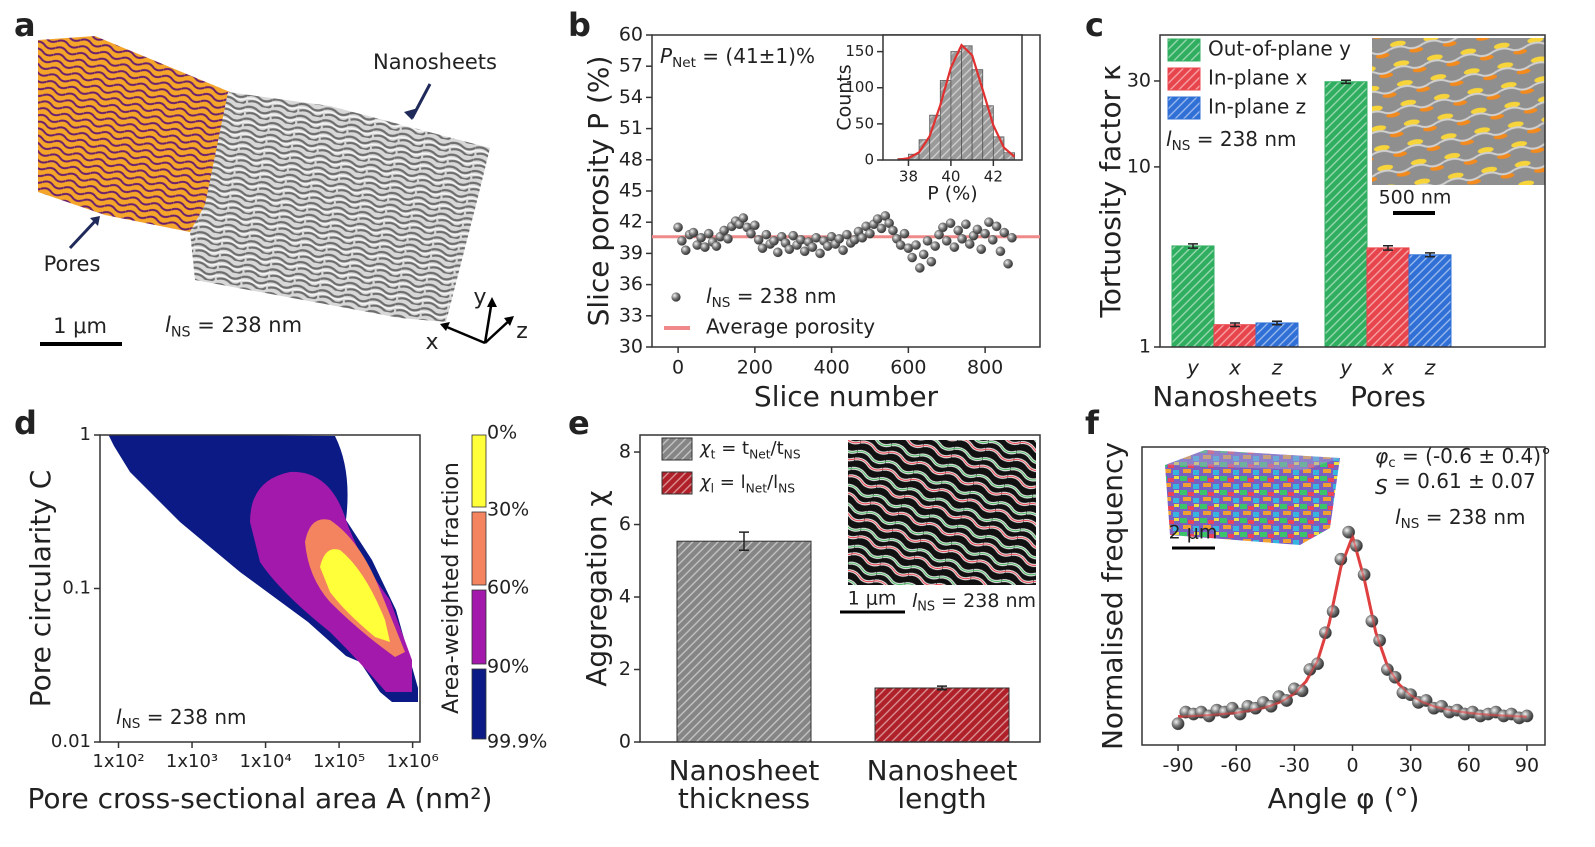  What do you see at coordinates (755, 368) in the screenshot?
I see `x-tick-label: 200` at bounding box center [755, 368].